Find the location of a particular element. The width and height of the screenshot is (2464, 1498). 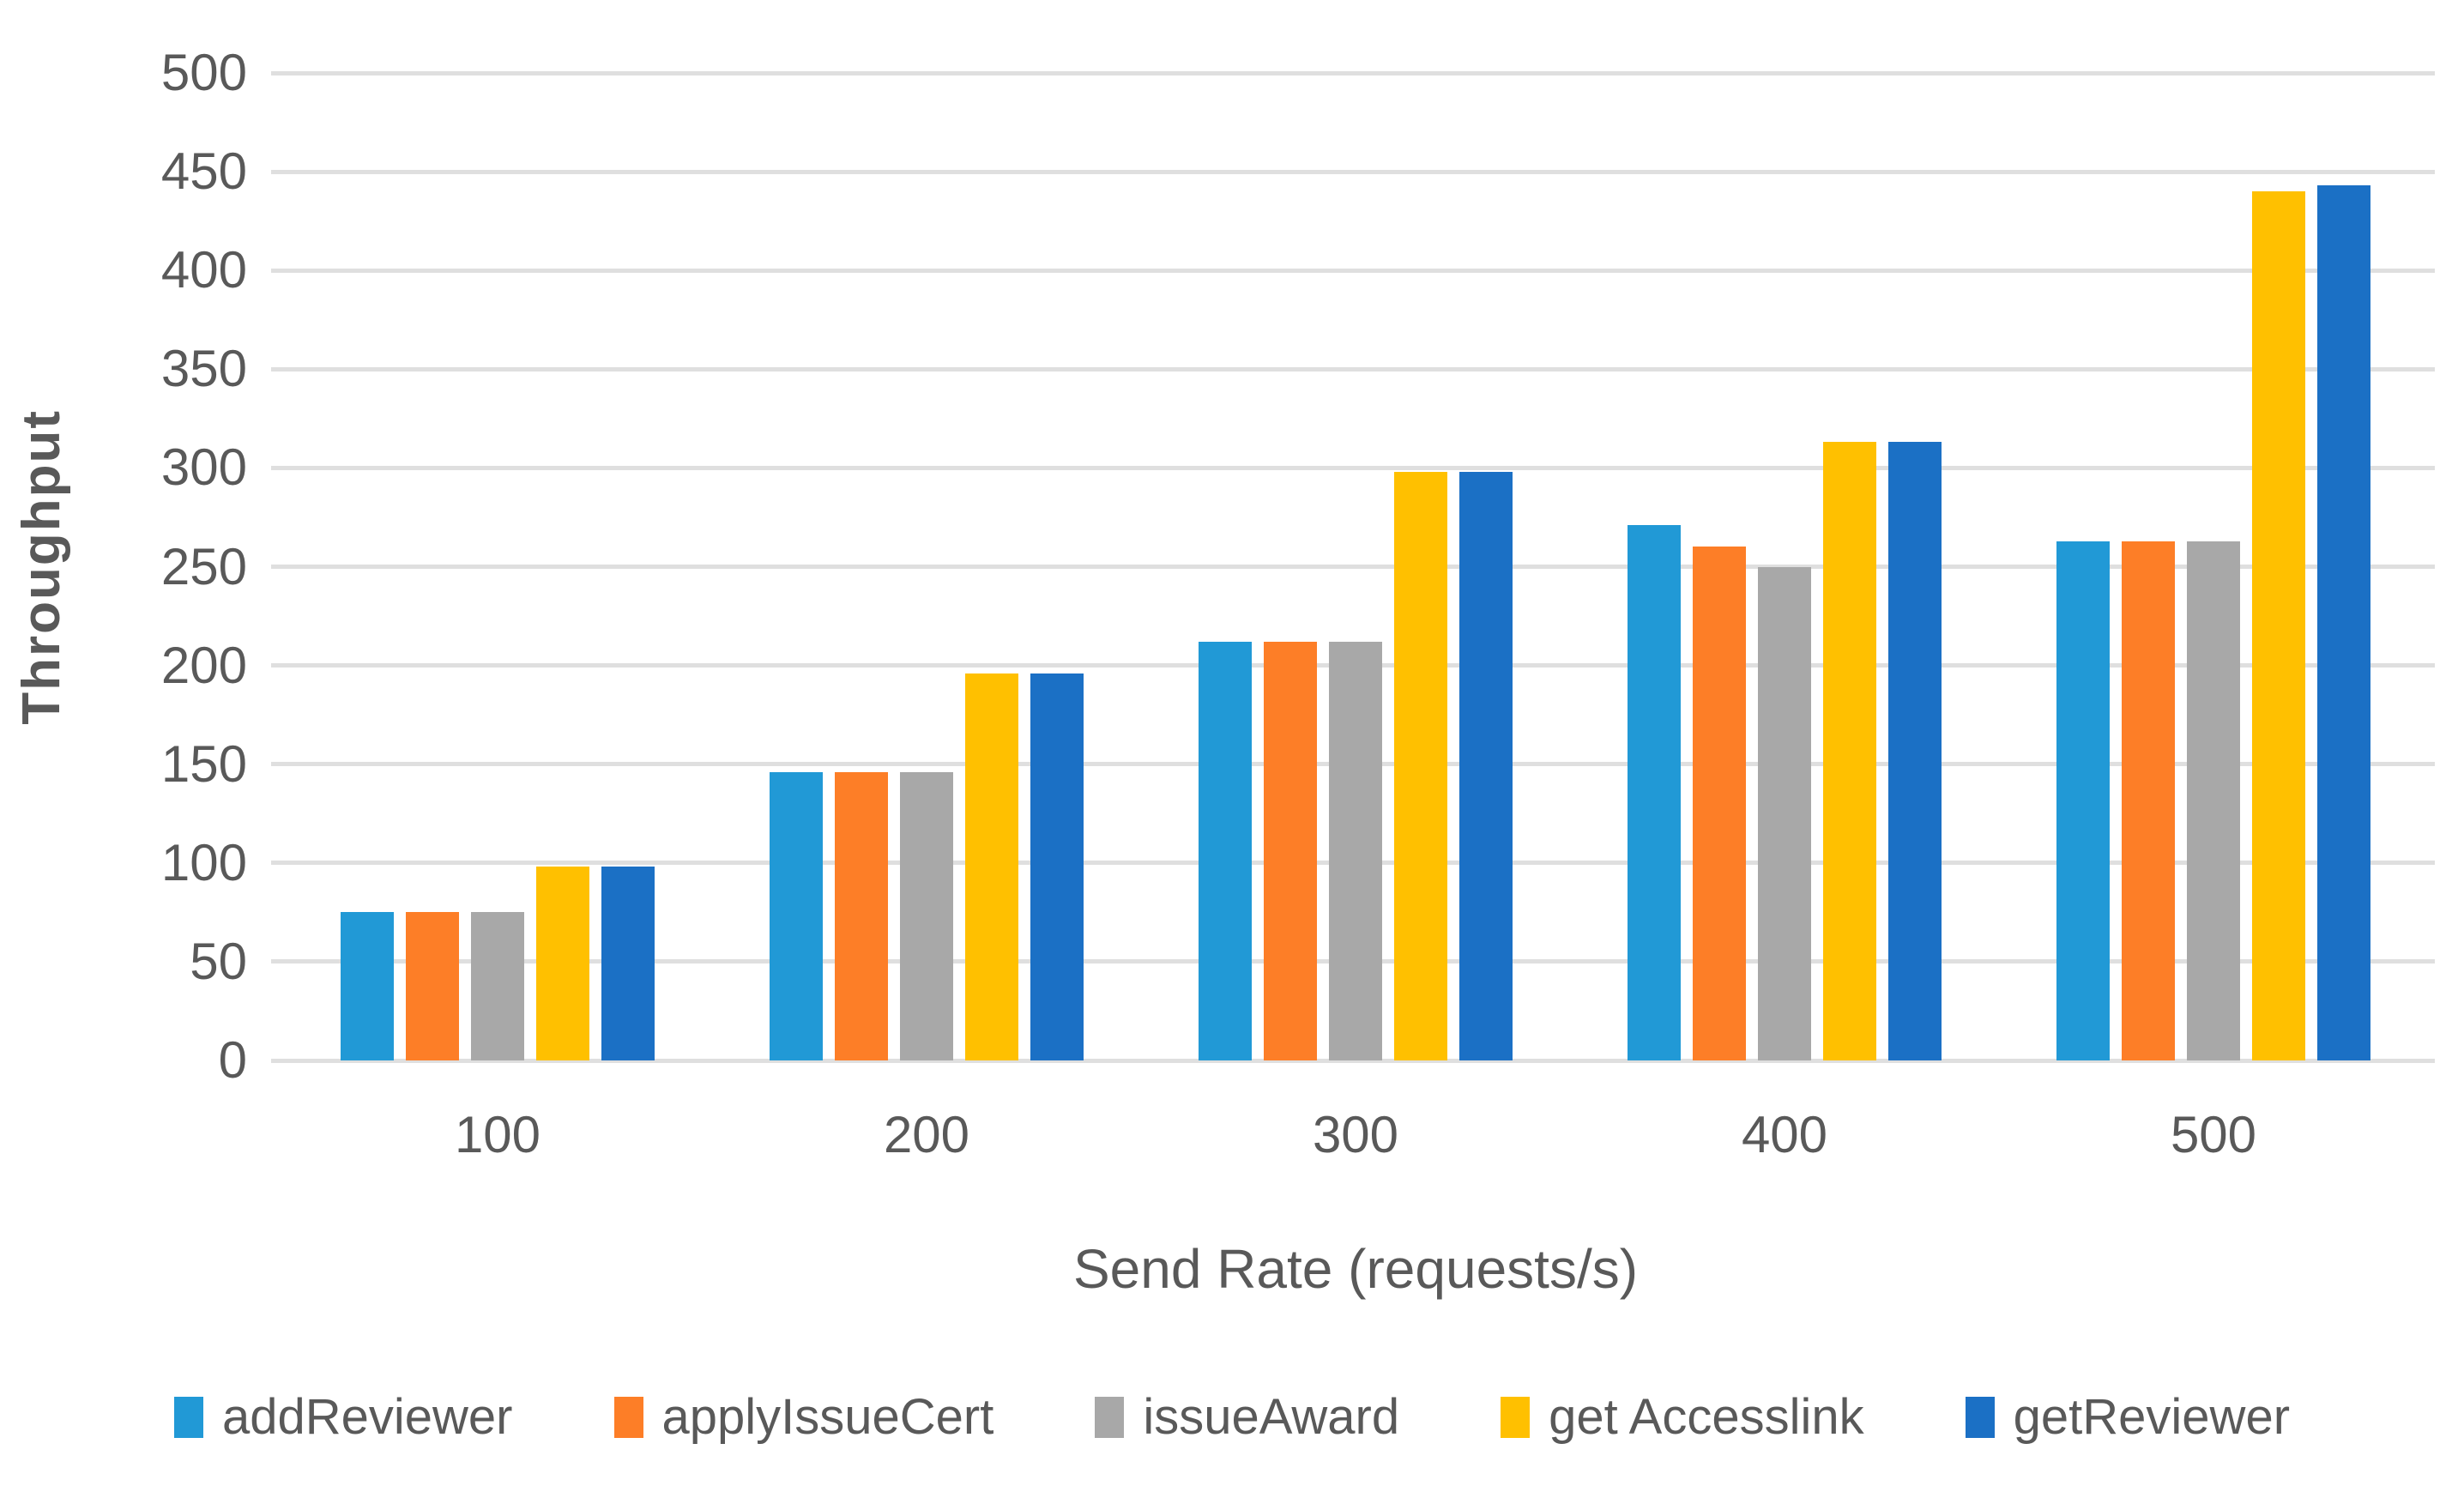

legend-label: getReviewer is located at coordinates (2152, 1417).